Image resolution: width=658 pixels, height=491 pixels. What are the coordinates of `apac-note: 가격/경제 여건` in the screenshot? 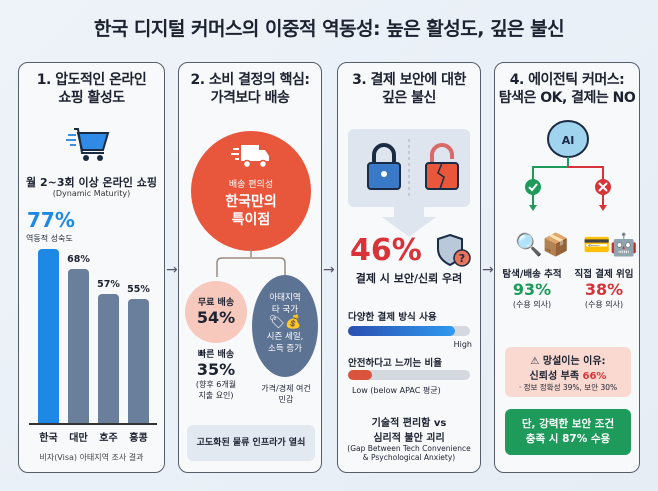 It's located at (286, 388).